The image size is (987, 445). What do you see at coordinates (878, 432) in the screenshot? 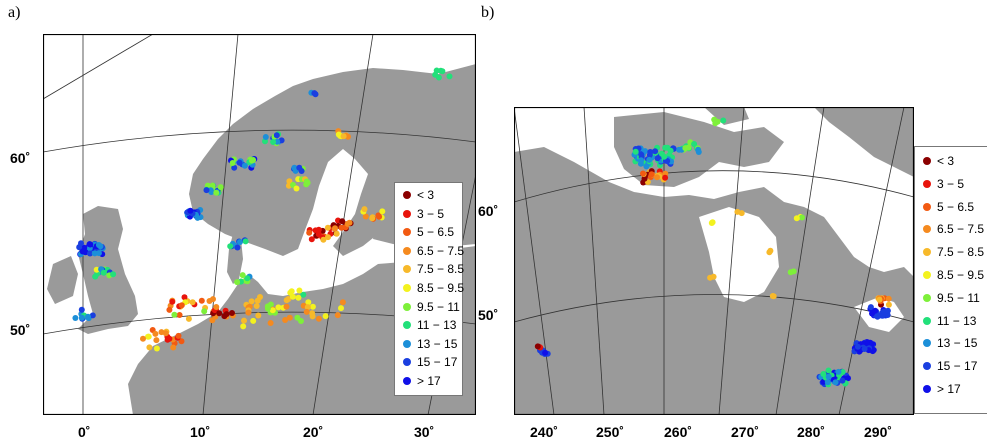
I see `map-b-lon-label: 290˚` at bounding box center [878, 432].